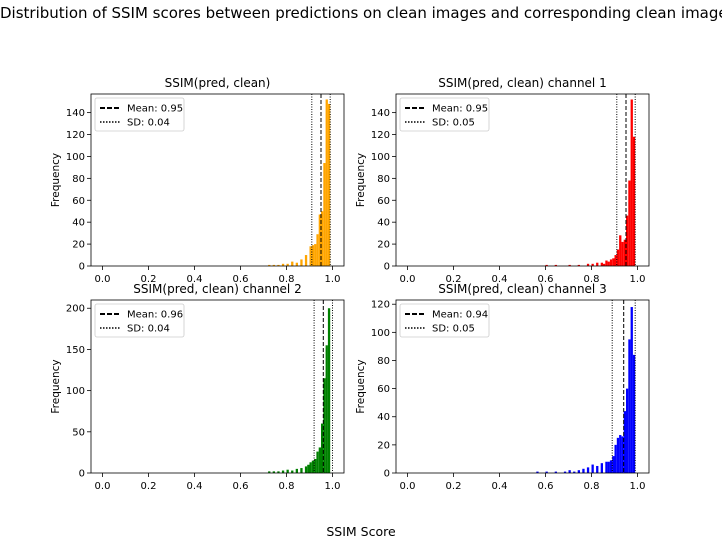 The width and height of the screenshot is (722, 546). Describe the element at coordinates (103, 279) in the screenshot. I see `x-tick-label: 0.0` at that location.